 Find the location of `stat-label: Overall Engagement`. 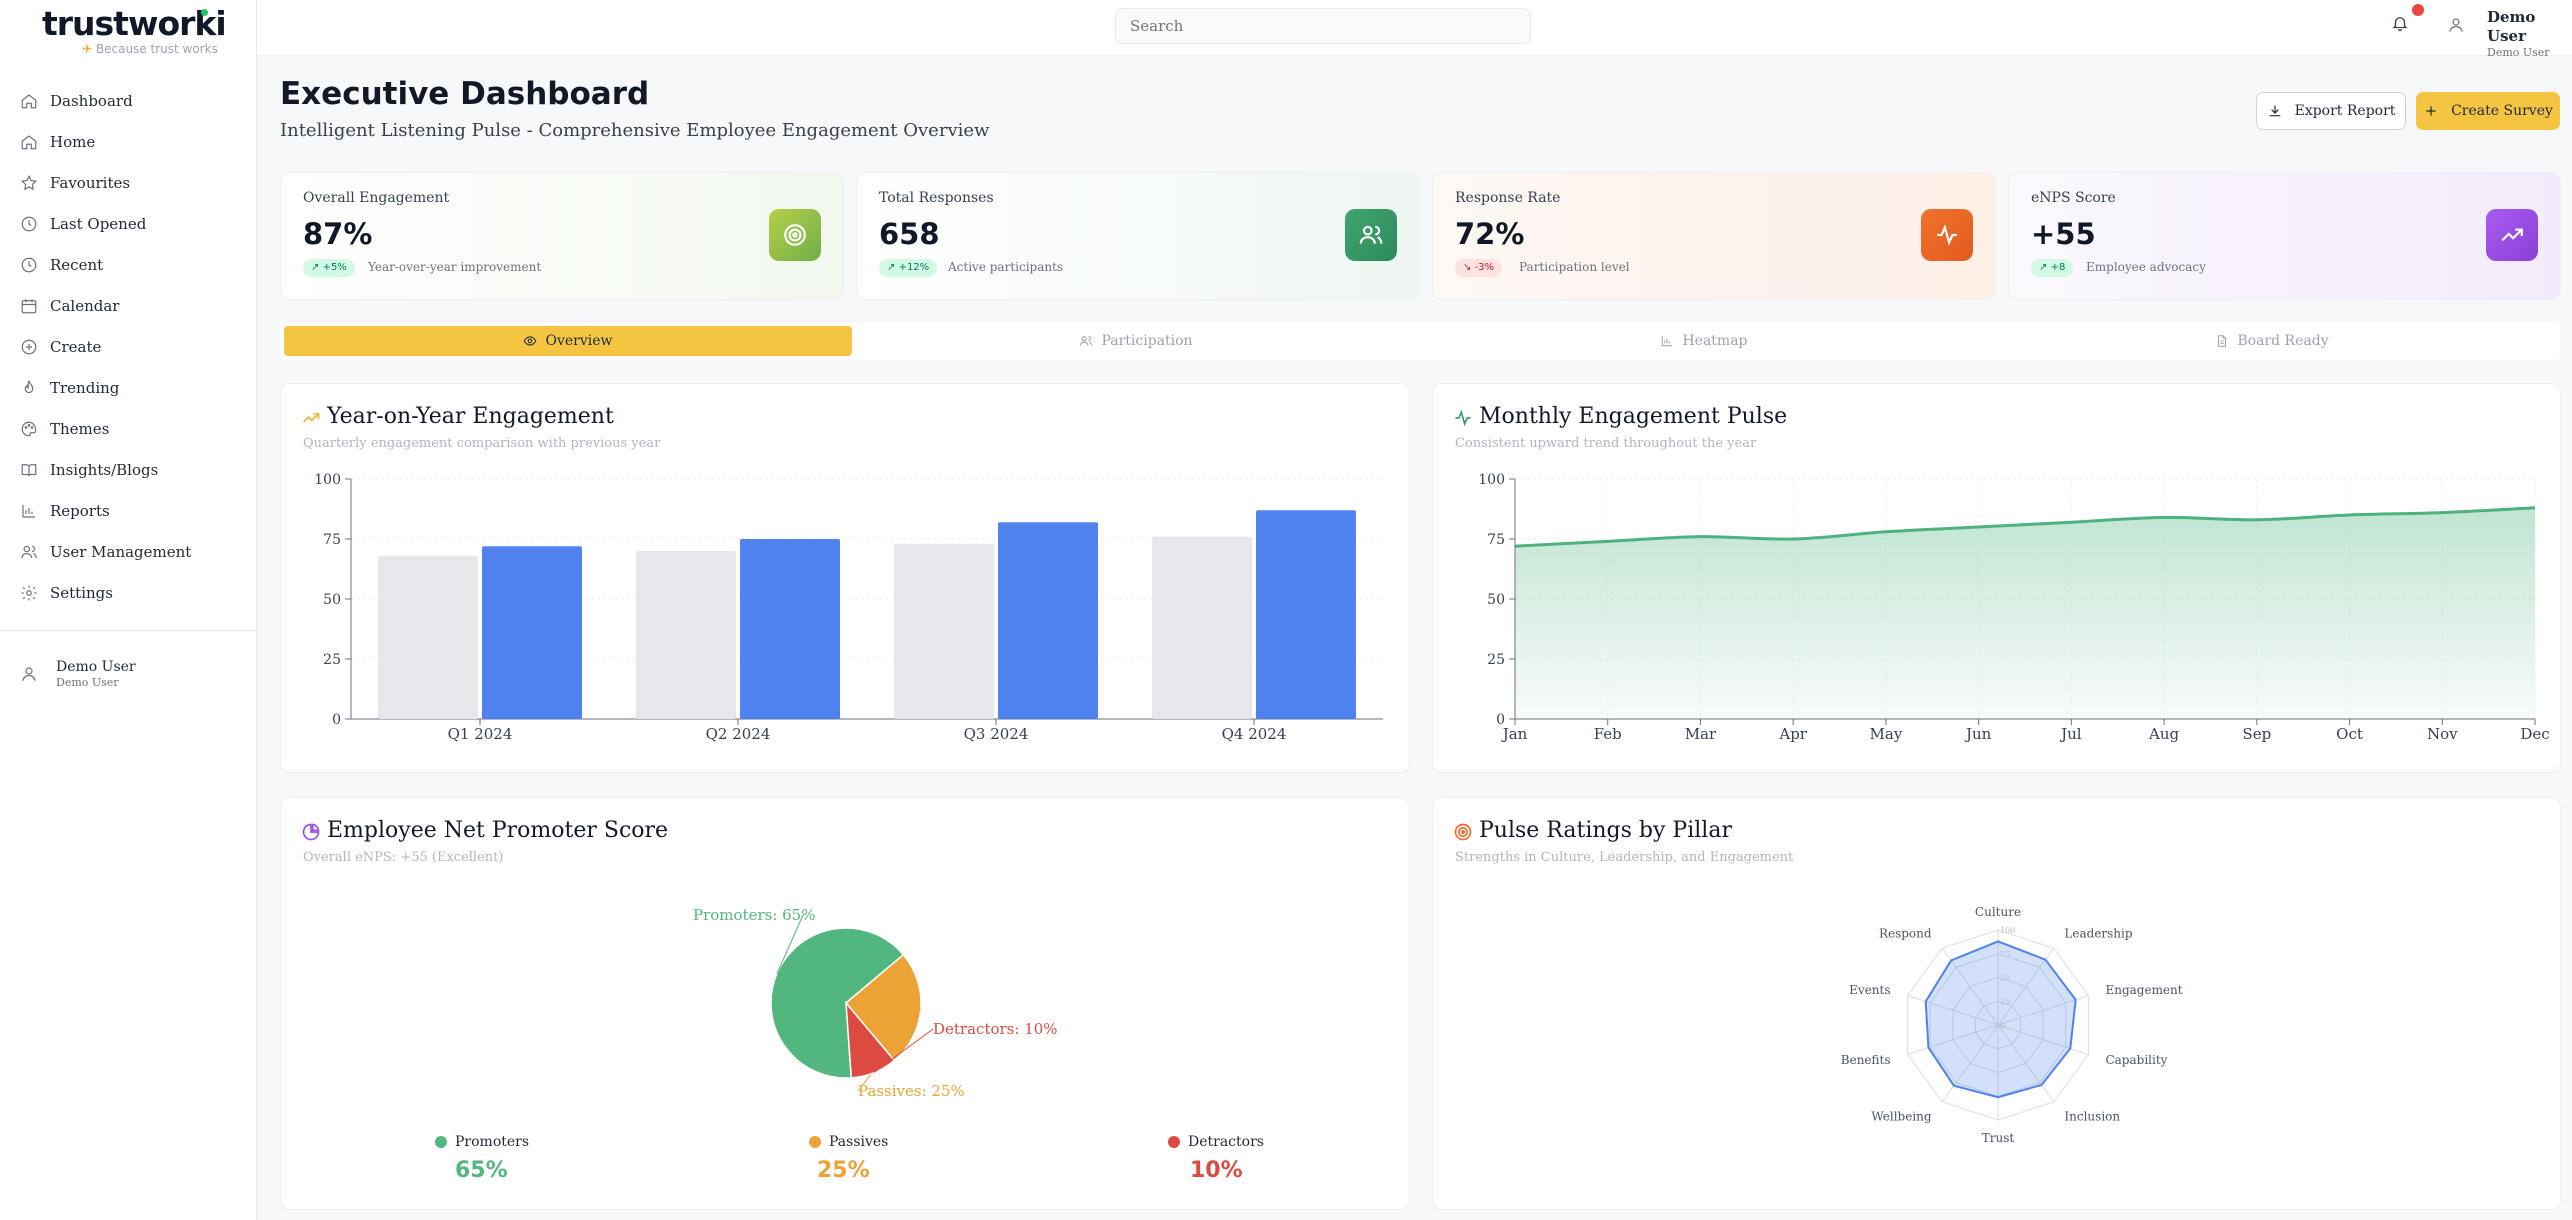

stat-label: Overall Engagement is located at coordinates (376, 198).